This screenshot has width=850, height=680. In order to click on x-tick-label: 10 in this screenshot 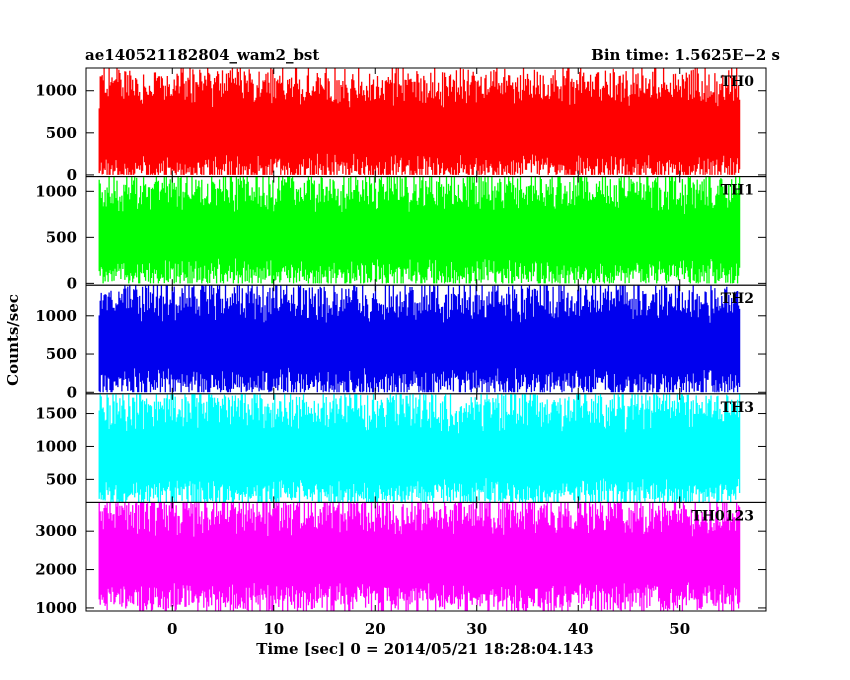, I will do `click(273, 629)`.